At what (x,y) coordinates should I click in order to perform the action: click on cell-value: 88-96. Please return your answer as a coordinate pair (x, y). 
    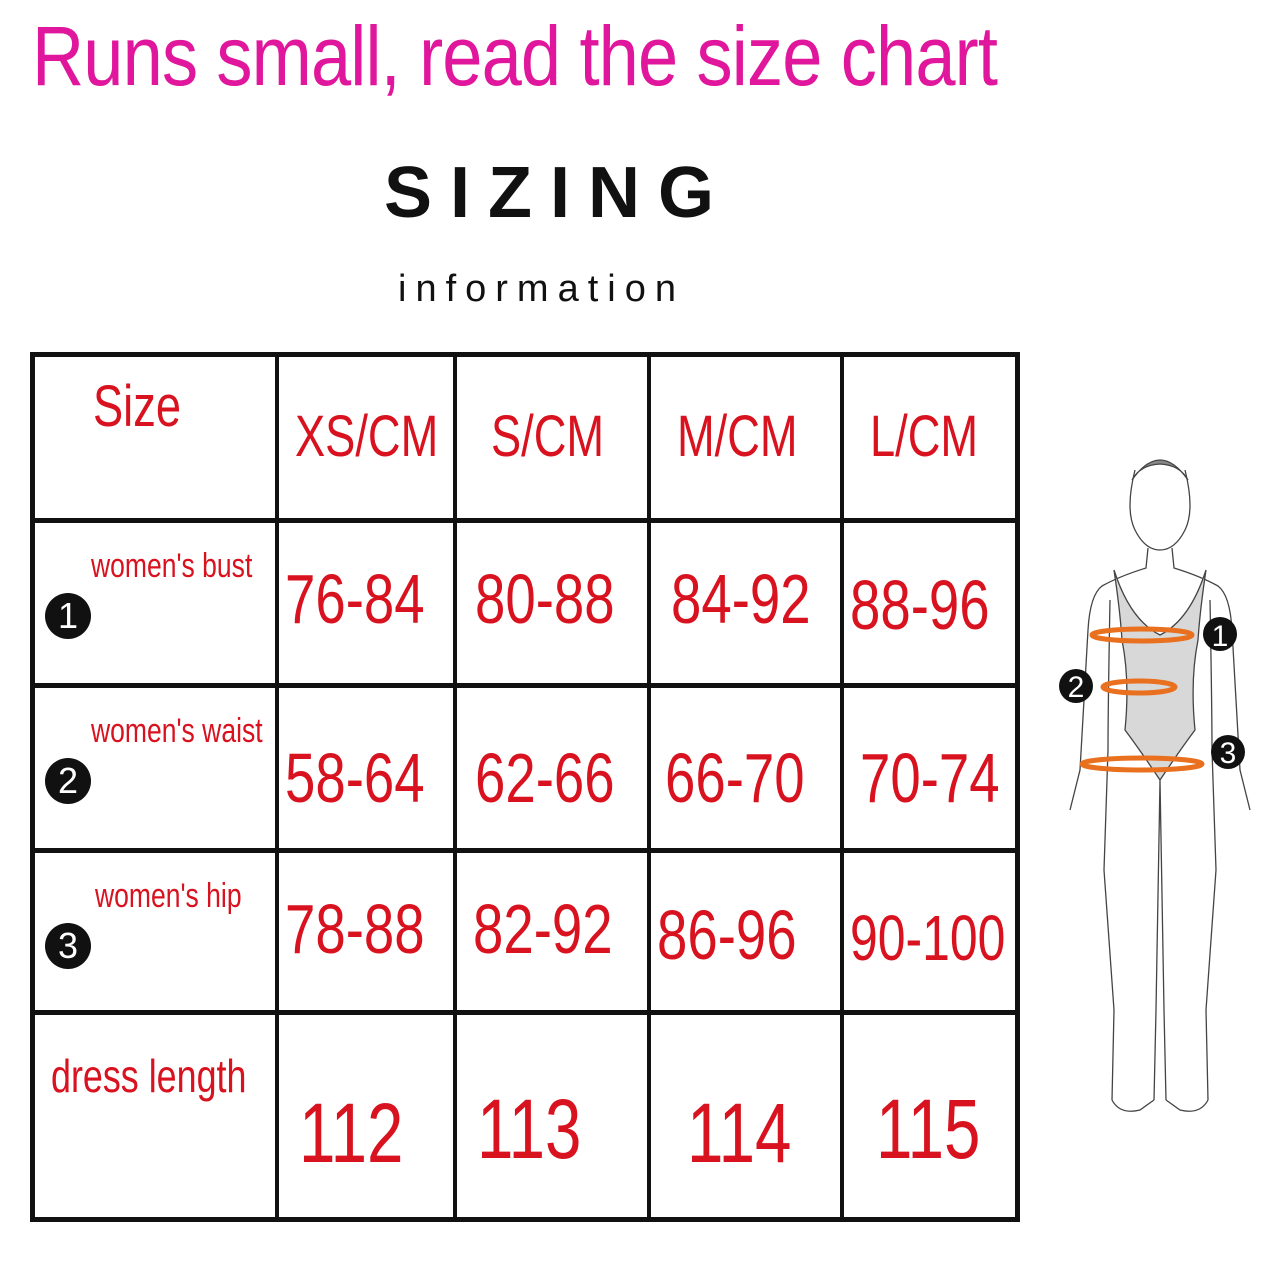
    Looking at the image, I should click on (920, 605).